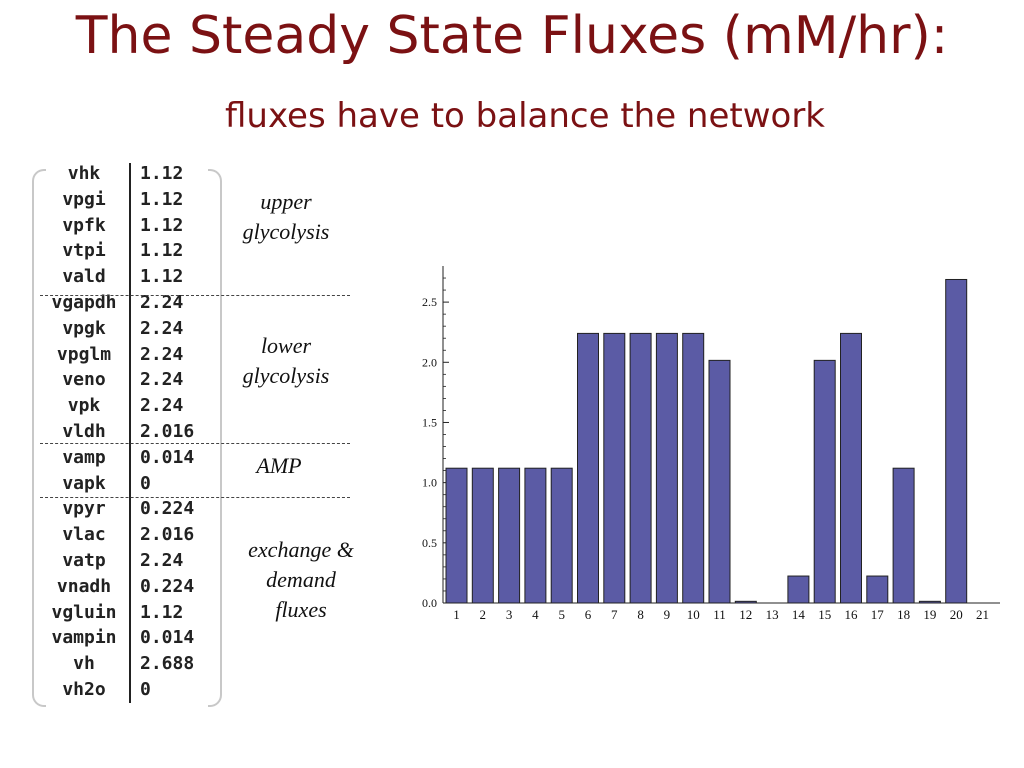 This screenshot has height=768, width=1024. I want to click on group-label-exchange-demand-fluxes: exchange & demand fluxes, so click(301, 580).